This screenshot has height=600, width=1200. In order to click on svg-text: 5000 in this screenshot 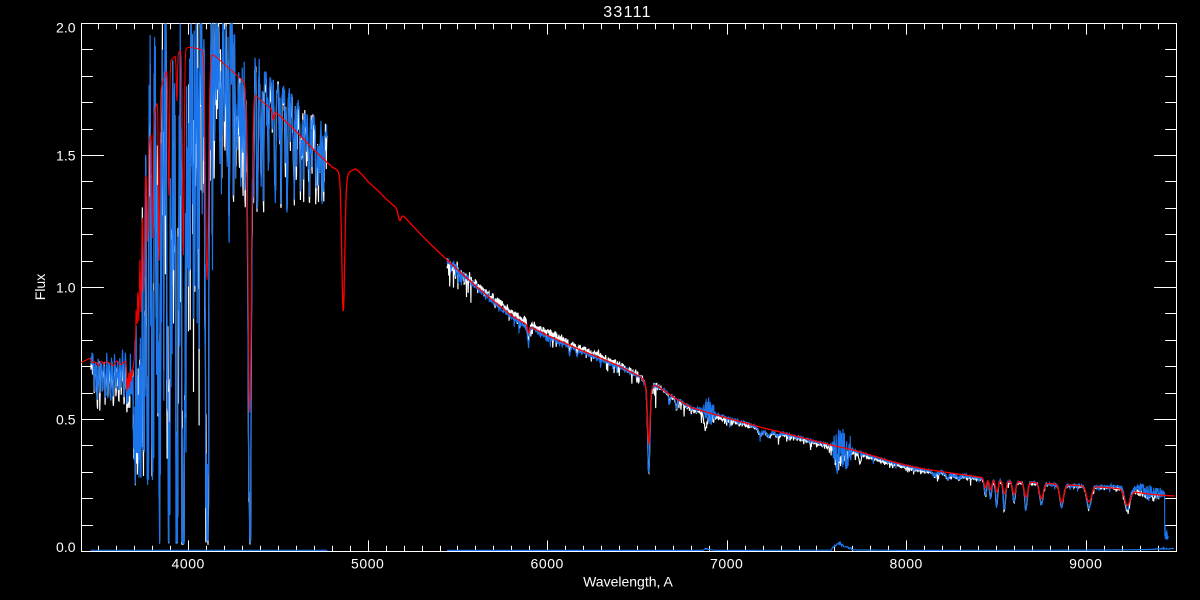, I will do `click(367, 564)`.